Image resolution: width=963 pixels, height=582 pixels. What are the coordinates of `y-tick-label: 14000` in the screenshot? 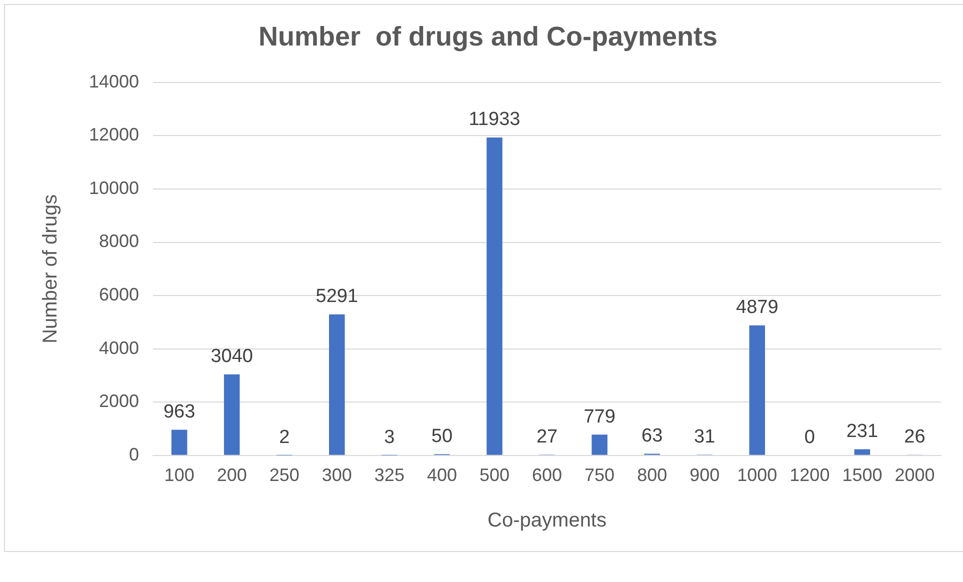 It's located at (114, 81).